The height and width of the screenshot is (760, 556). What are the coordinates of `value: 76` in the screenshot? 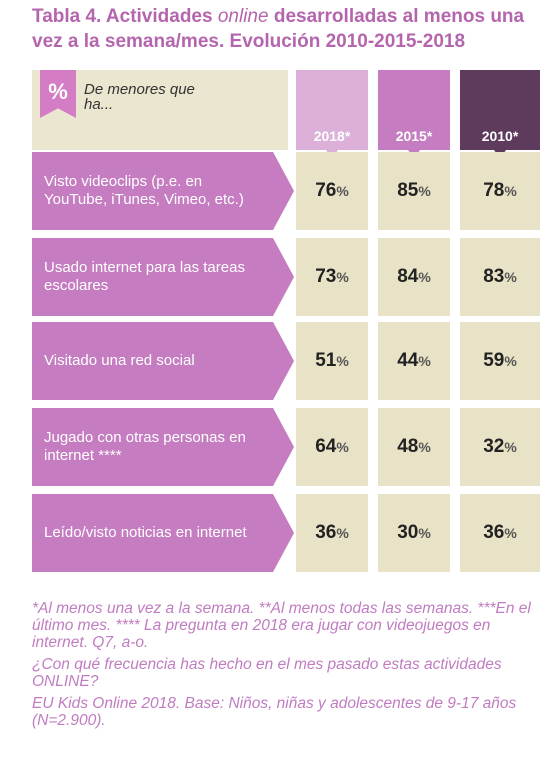 It's located at (326, 190).